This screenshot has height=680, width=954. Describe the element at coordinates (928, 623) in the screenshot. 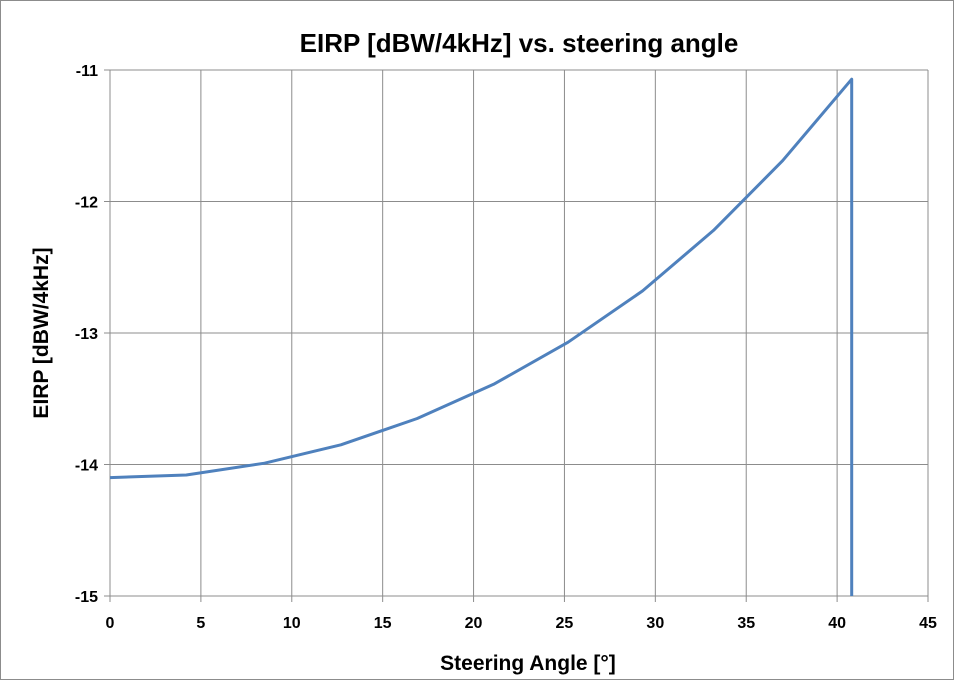

I see `x-tick-label: 45` at that location.